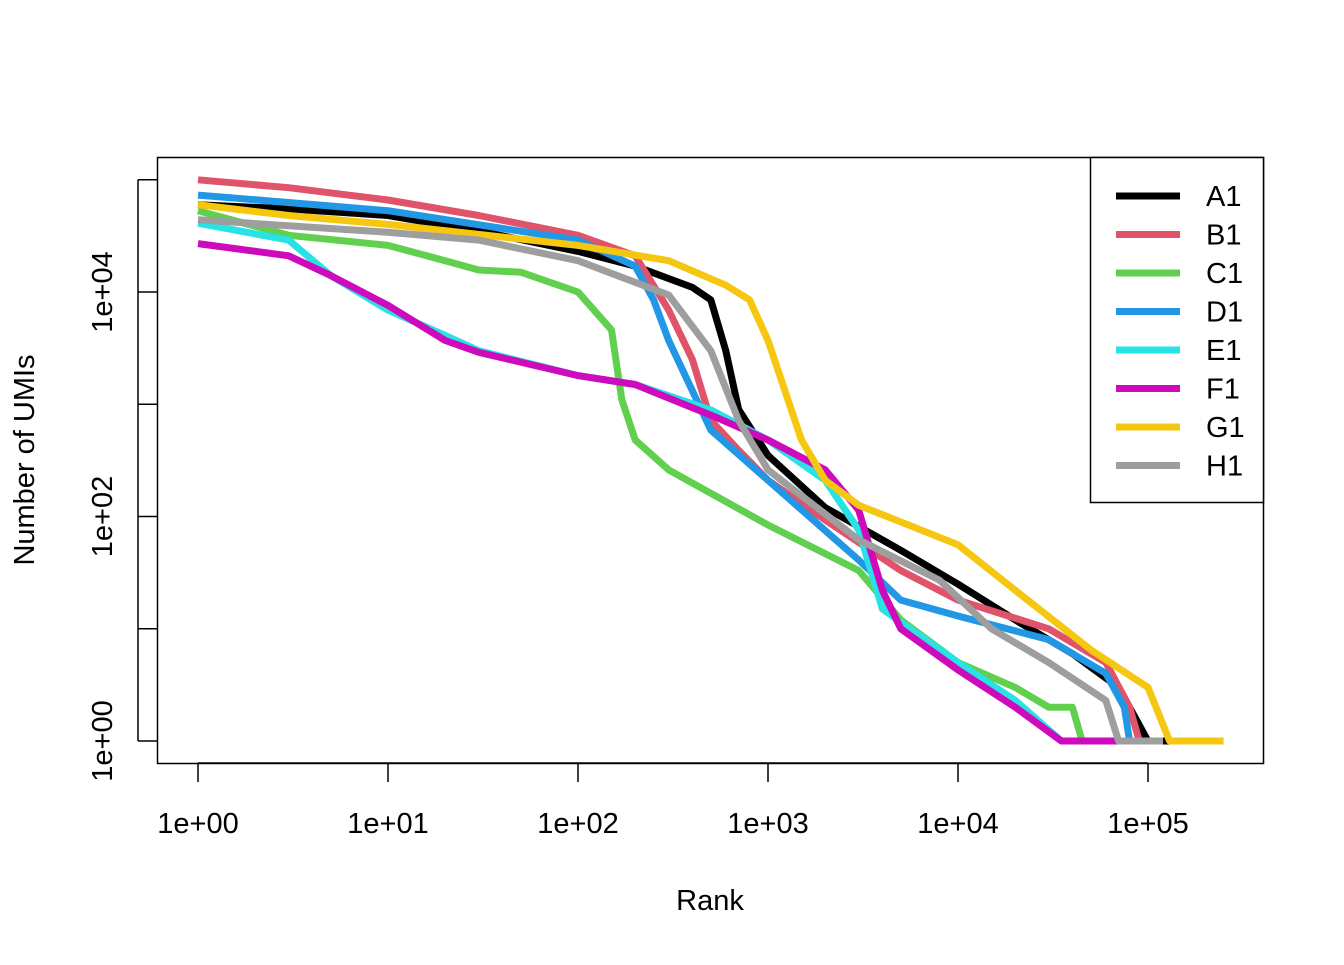 The width and height of the screenshot is (1344, 965). I want to click on legend-label: G1, so click(1225, 428).